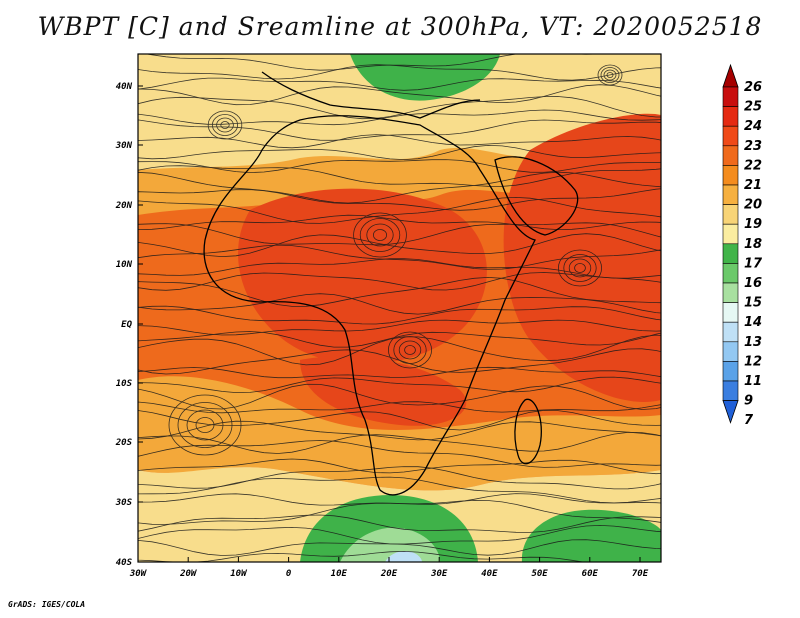  What do you see at coordinates (383, 391) in the screenshot?
I see `field-red-core-south` at bounding box center [383, 391].